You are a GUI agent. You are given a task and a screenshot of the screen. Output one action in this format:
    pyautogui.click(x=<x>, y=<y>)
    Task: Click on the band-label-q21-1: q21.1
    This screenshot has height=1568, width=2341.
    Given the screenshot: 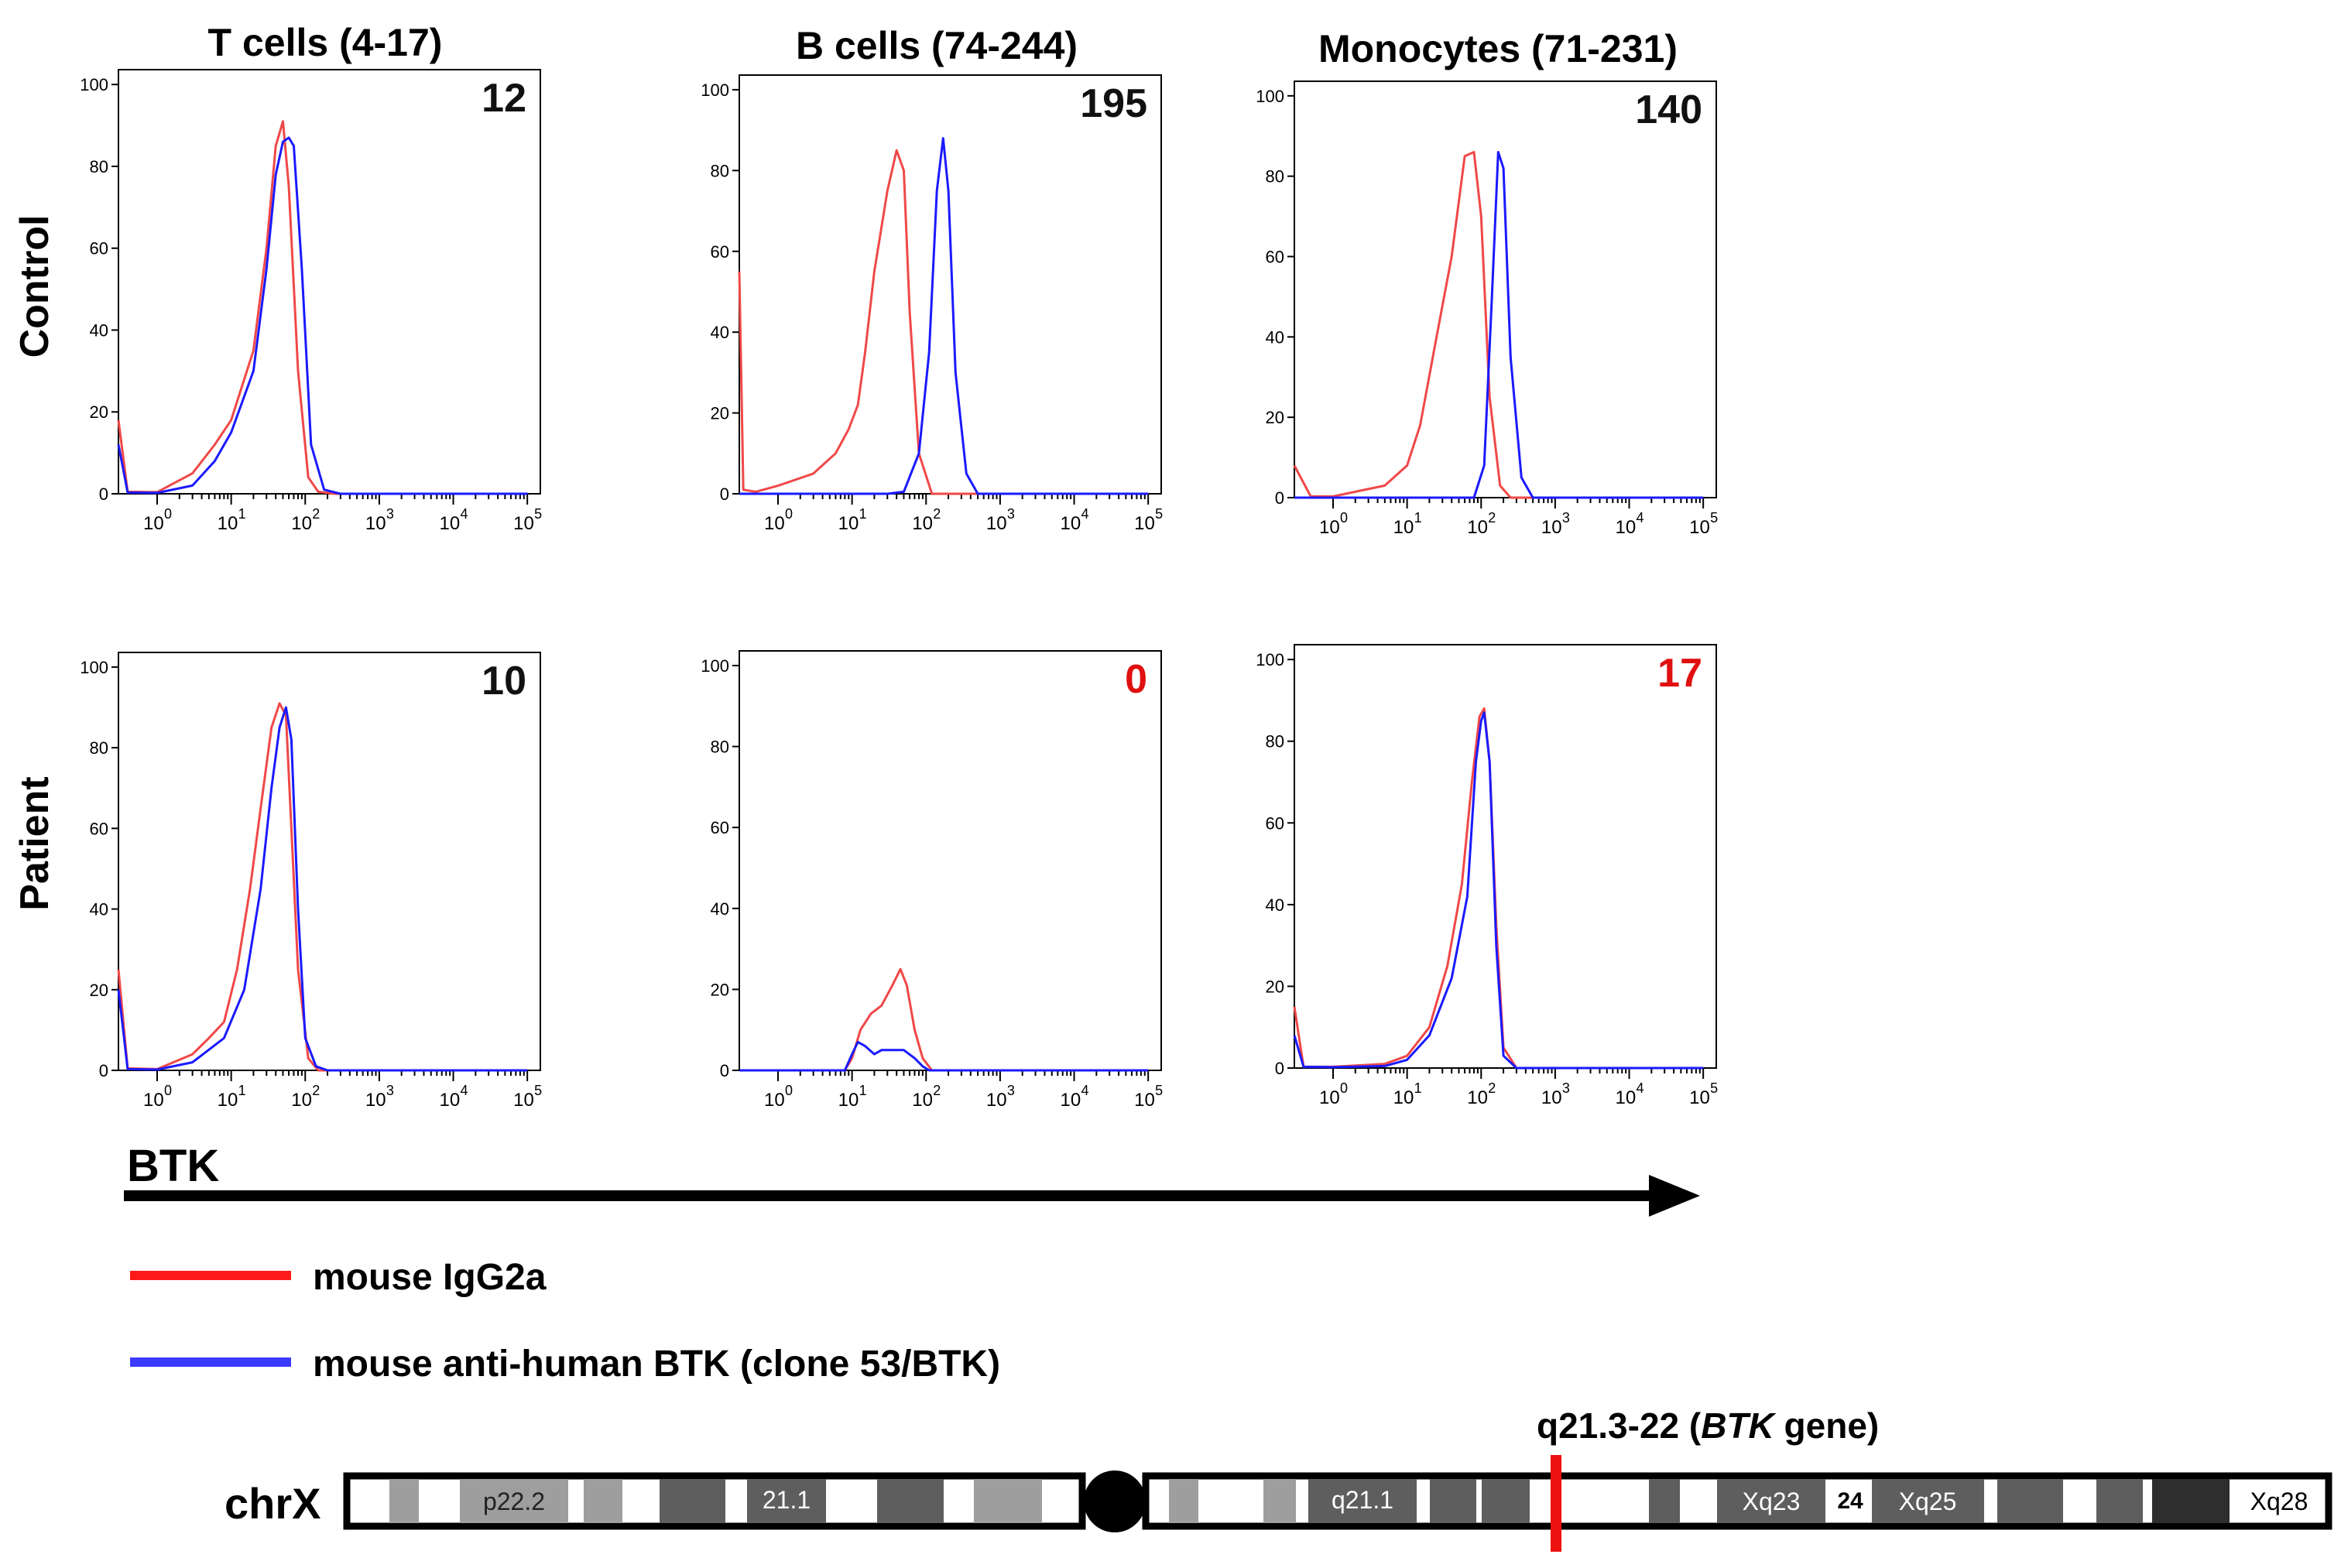 What is the action you would take?
    pyautogui.click(x=1362, y=1500)
    